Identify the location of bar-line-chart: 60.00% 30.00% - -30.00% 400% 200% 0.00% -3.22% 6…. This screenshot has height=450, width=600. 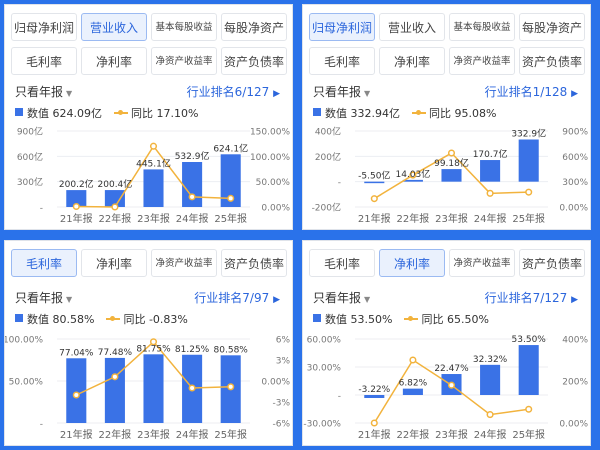
(445, 388).